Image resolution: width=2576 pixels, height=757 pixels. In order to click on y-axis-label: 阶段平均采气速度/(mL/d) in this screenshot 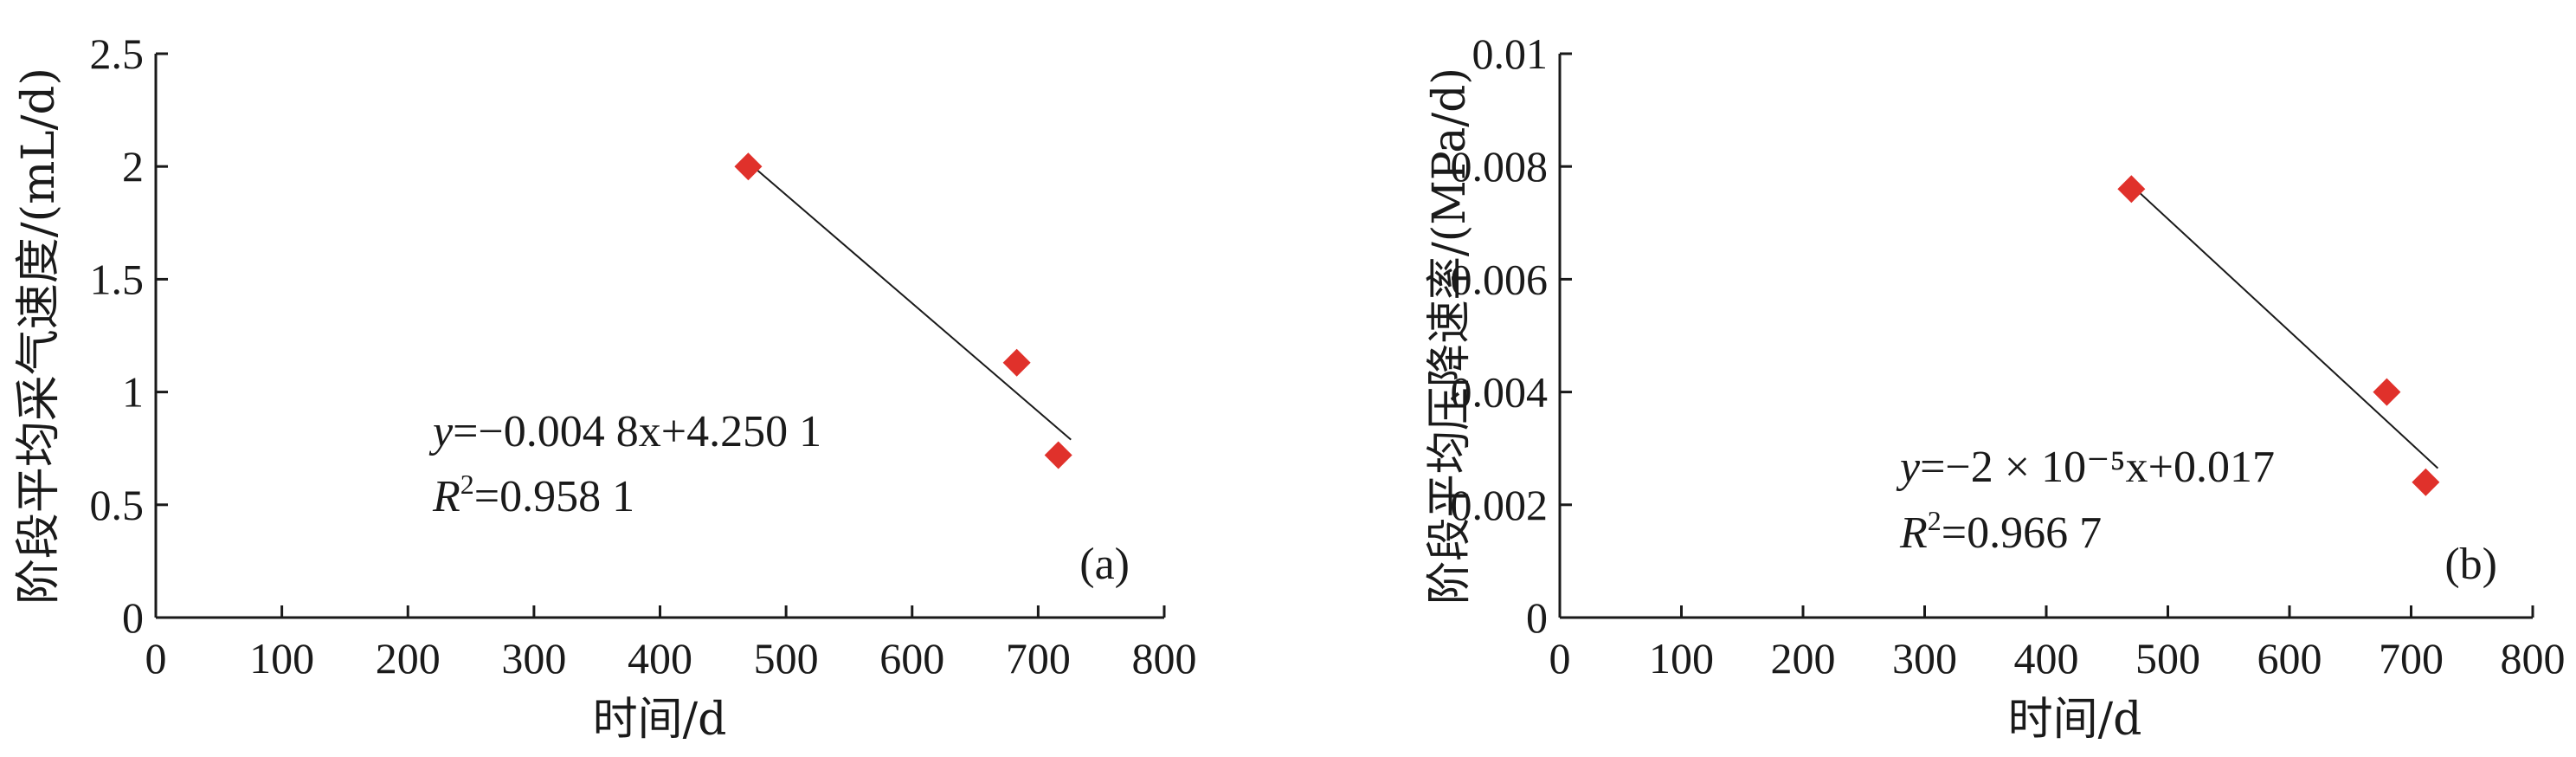, I will do `click(39, 336)`.